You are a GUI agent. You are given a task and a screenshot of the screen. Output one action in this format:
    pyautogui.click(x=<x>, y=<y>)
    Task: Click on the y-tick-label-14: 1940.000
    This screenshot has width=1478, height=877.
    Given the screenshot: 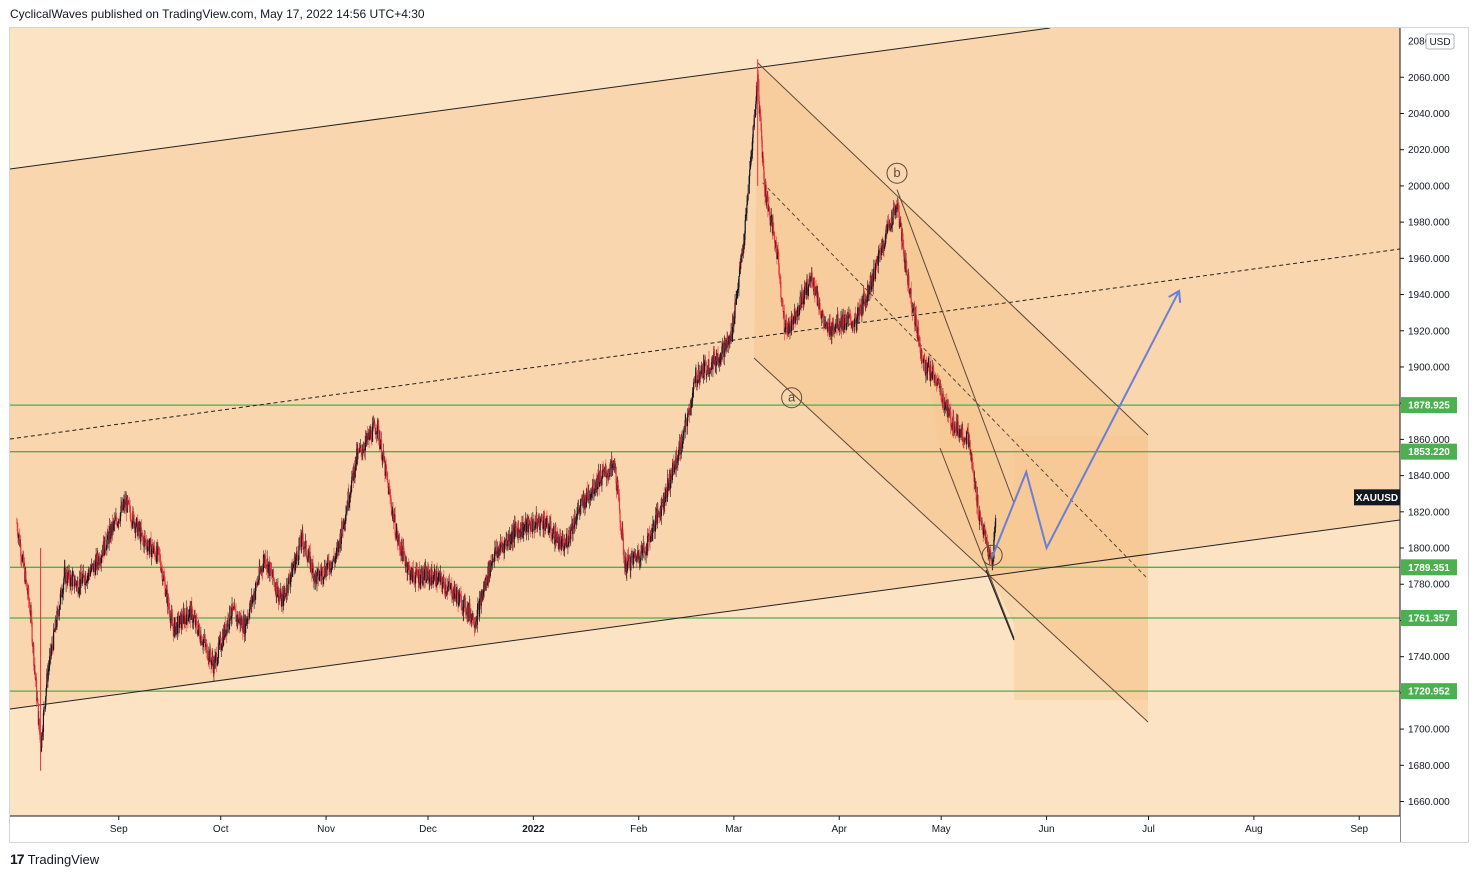 What is the action you would take?
    pyautogui.click(x=1429, y=295)
    